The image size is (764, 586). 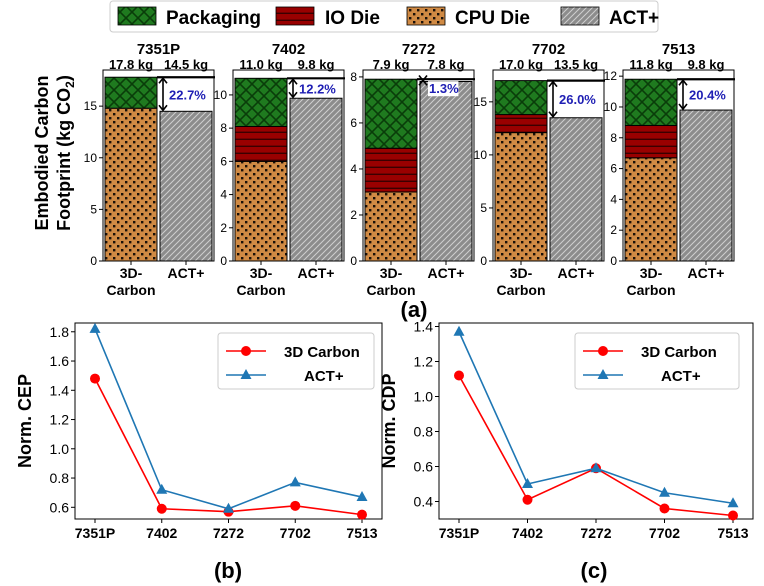 I want to click on bar-total-label: 11.8 kg, so click(x=650, y=64).